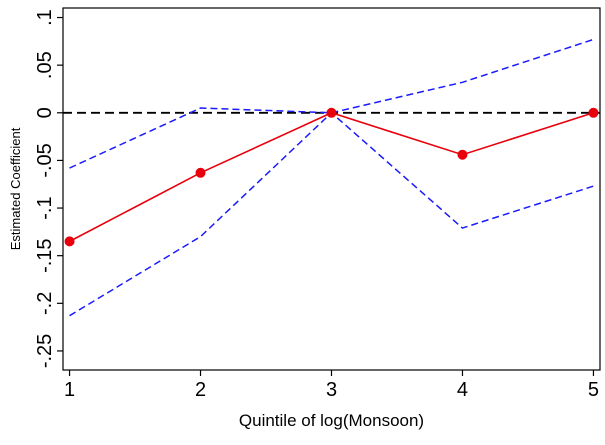  I want to click on x-tick-label: 2, so click(200, 390).